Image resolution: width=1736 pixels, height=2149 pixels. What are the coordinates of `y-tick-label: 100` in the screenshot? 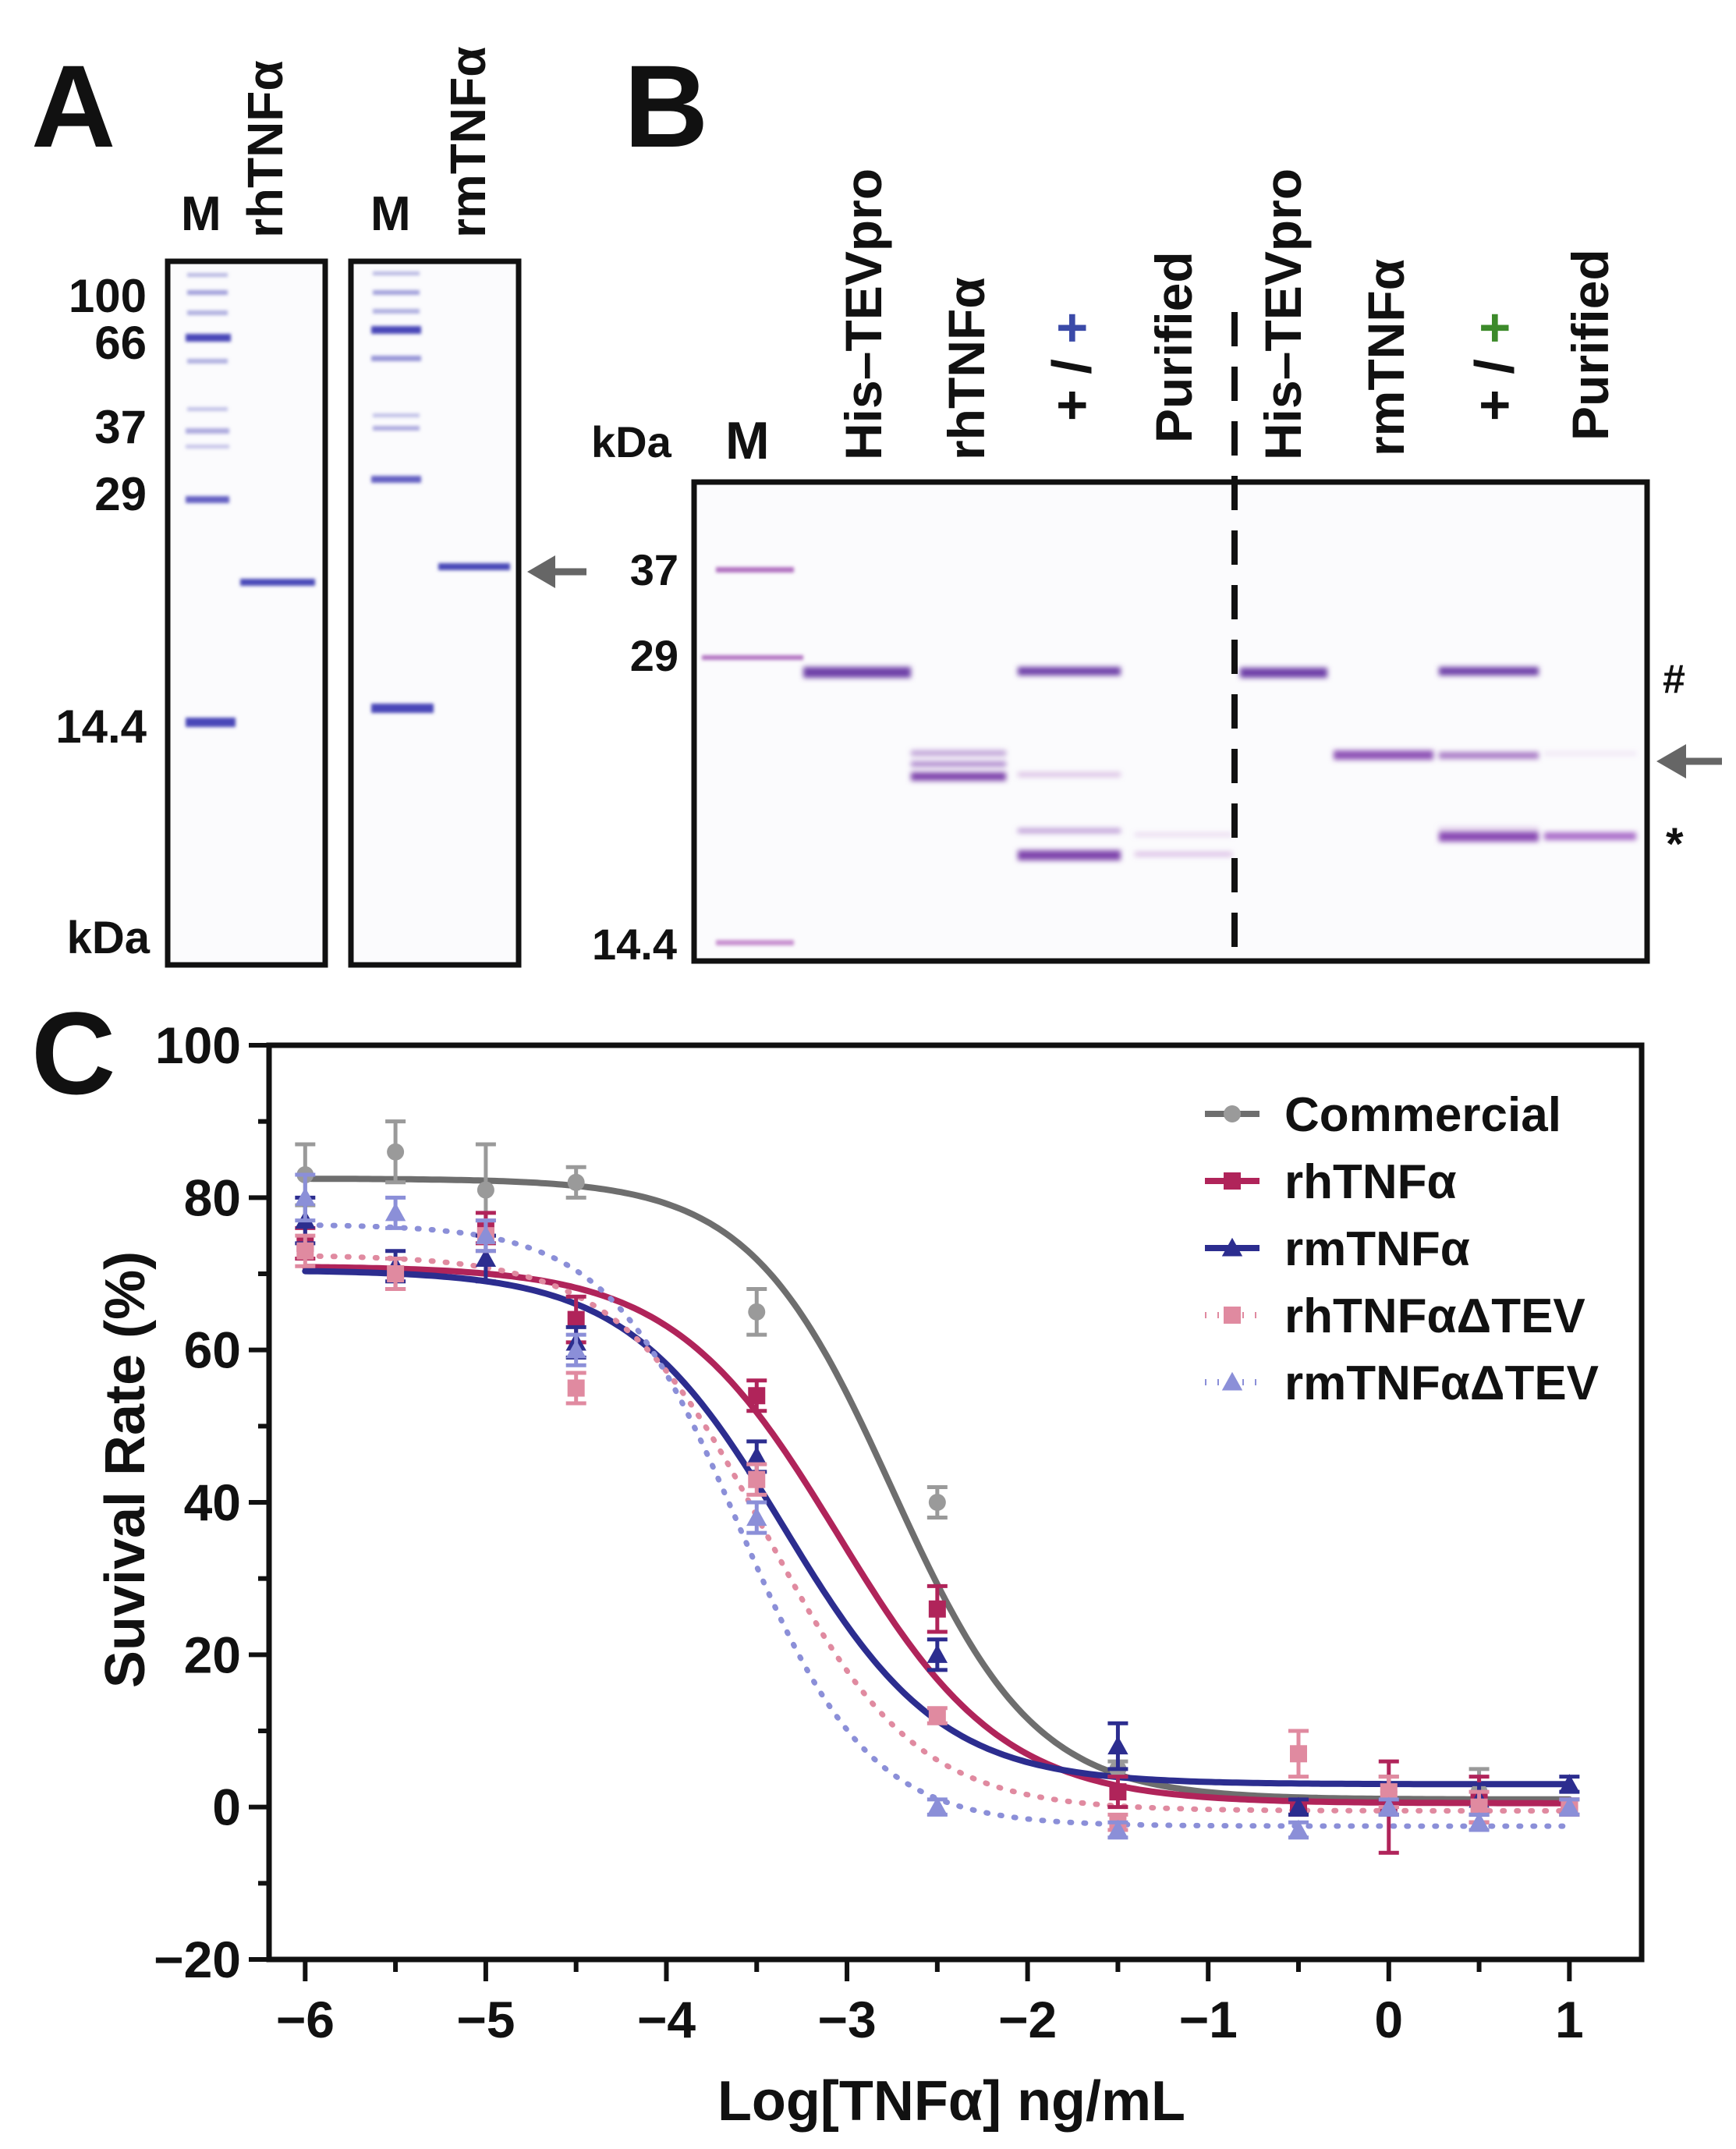 It's located at (198, 1045).